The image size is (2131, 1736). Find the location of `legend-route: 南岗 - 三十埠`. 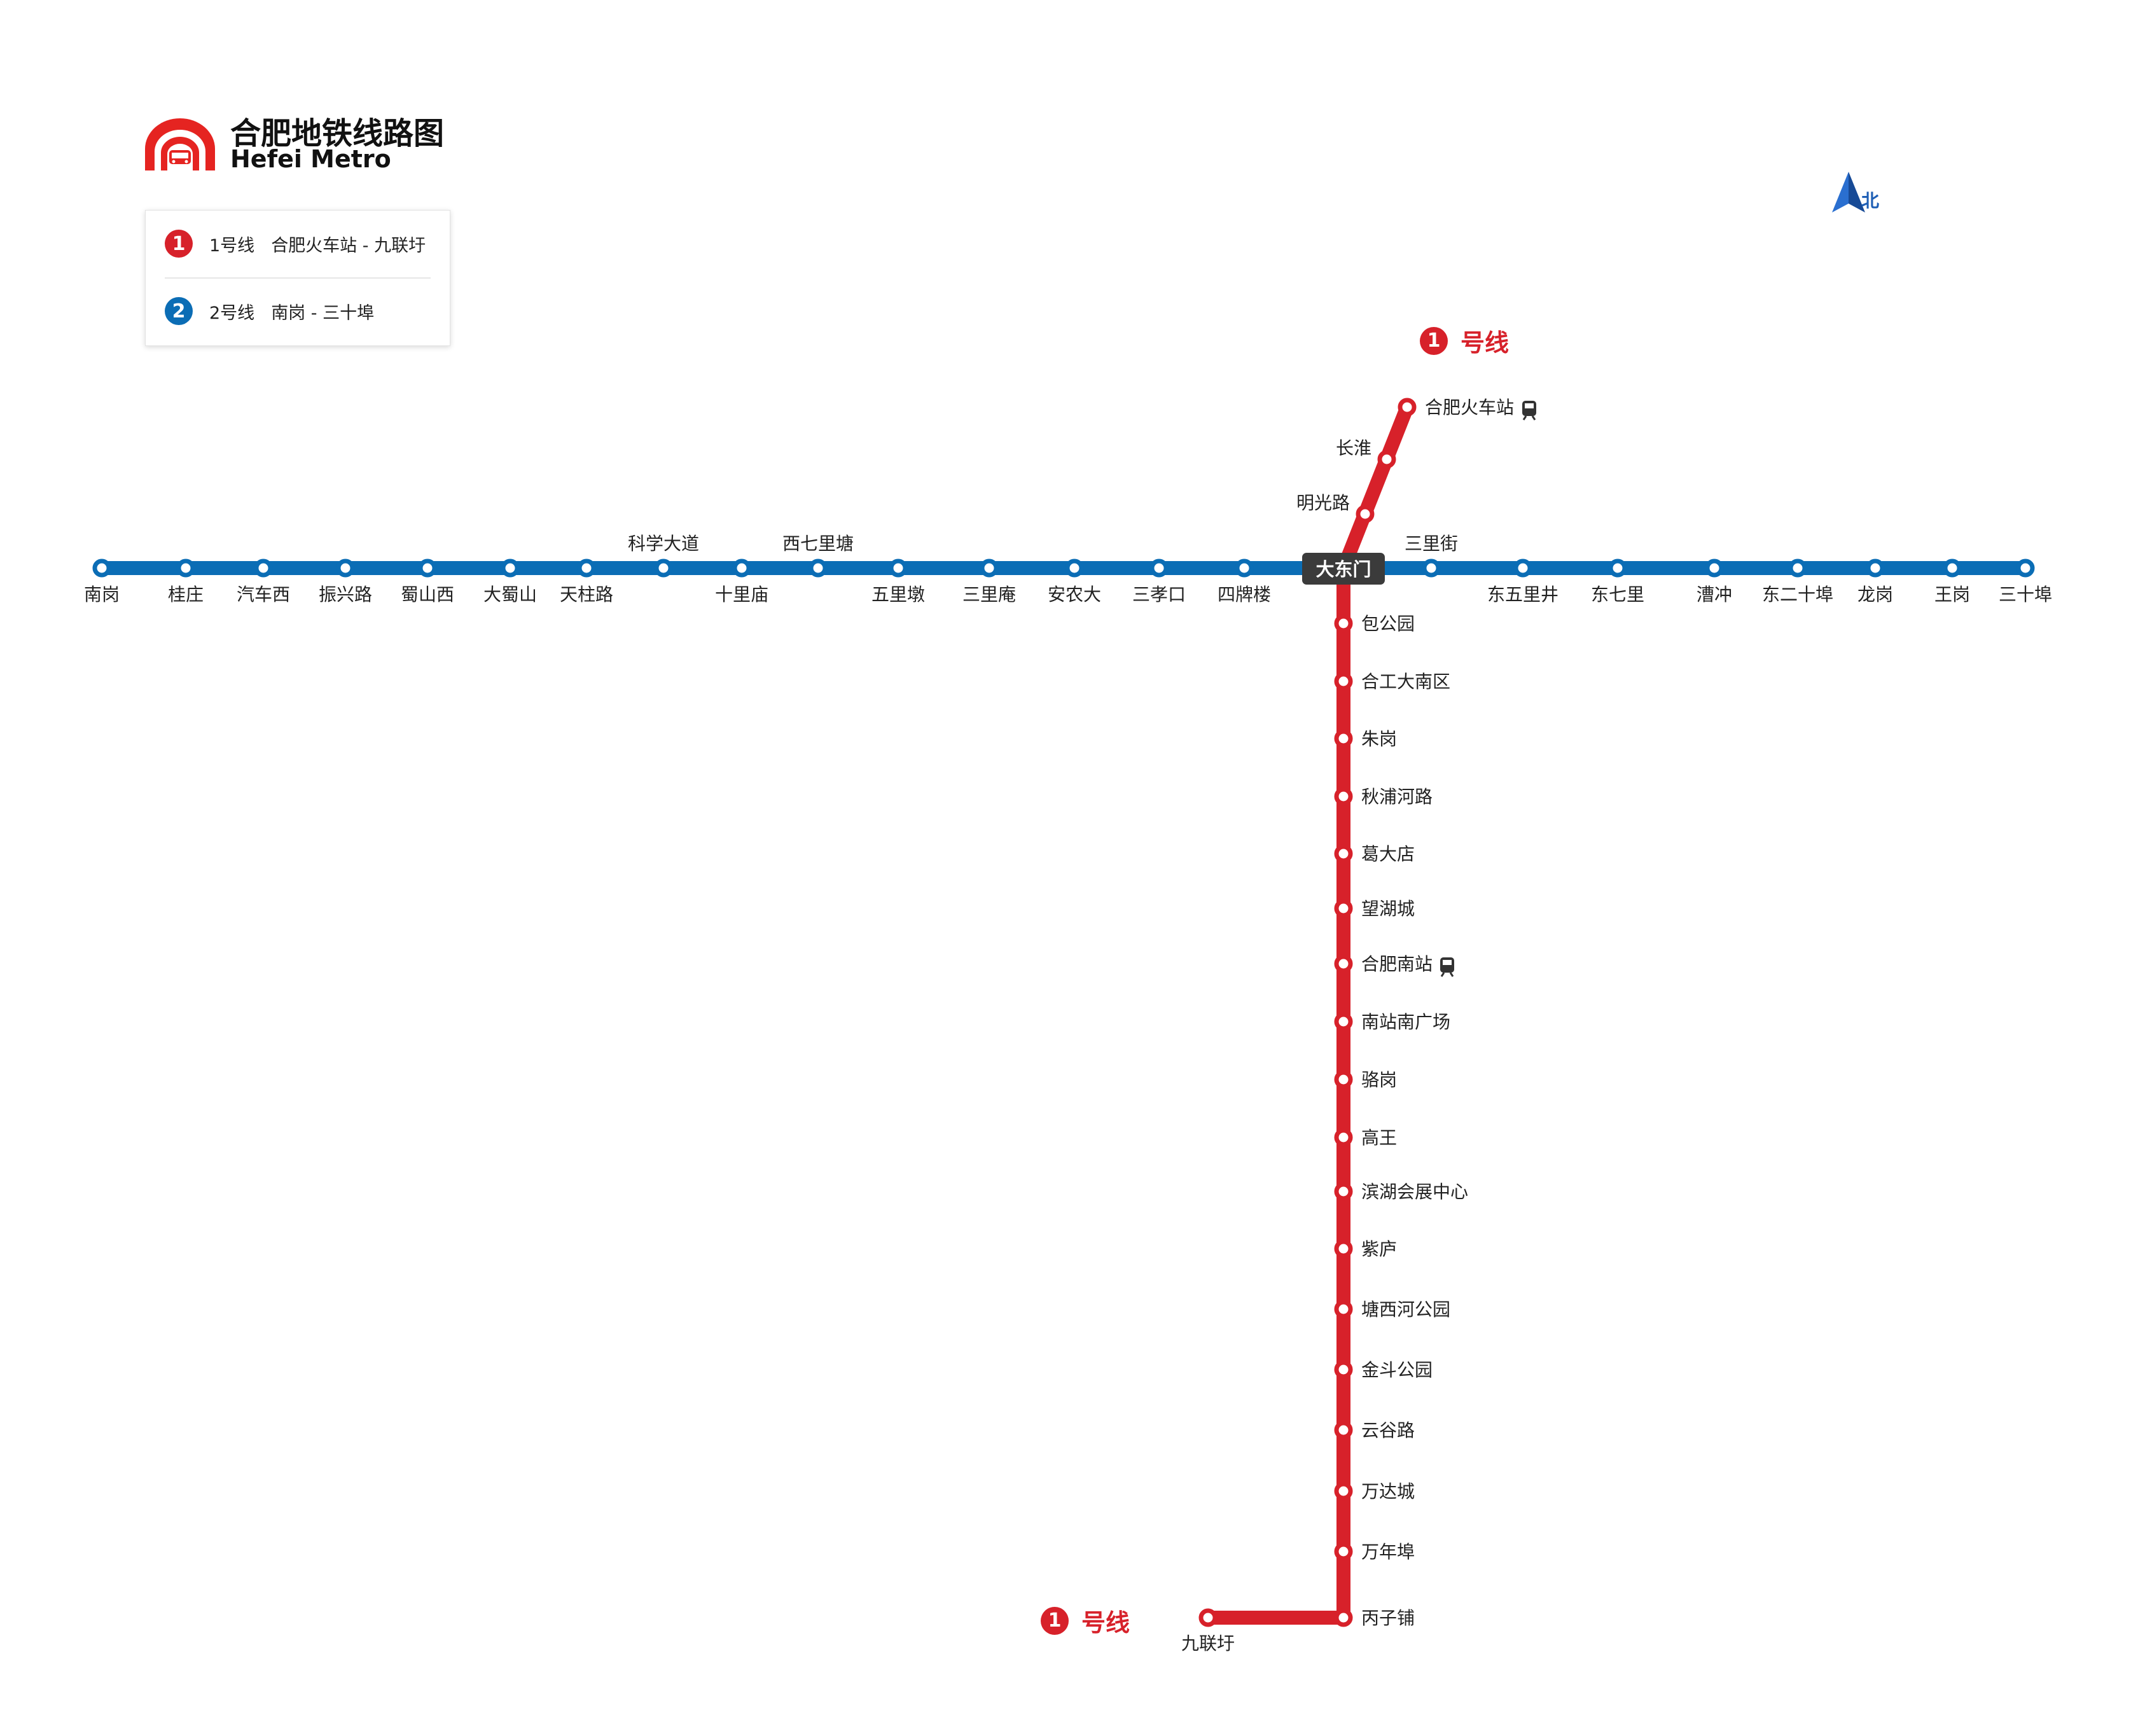

legend-route: 南岗 - 三十埠 is located at coordinates (323, 313).